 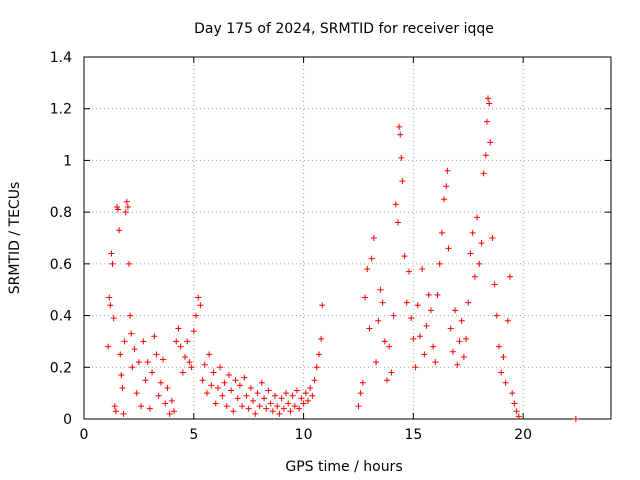 I want to click on y-tick-label: 1.4, so click(x=61, y=58).